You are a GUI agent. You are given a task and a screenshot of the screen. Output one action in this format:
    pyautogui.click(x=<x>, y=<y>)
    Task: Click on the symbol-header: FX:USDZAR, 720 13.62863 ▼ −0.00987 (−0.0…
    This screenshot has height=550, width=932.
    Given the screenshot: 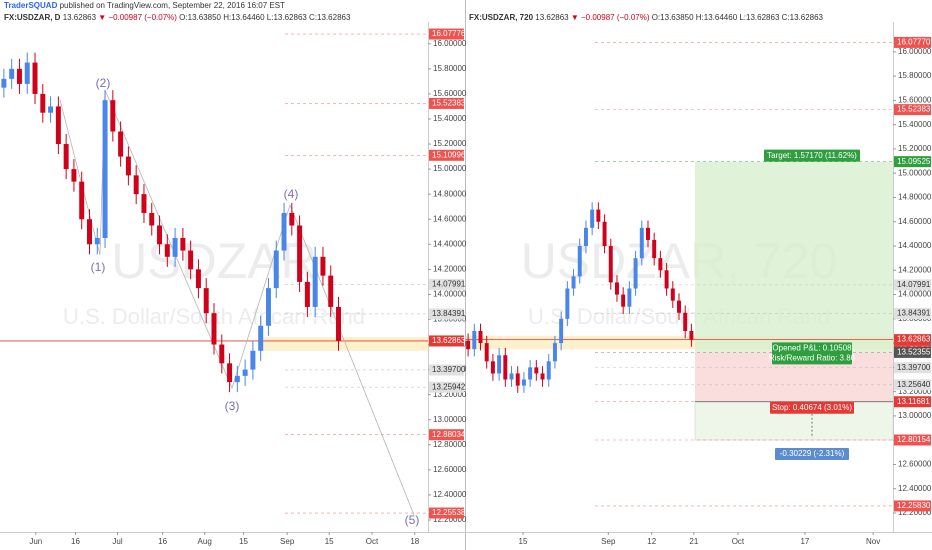 What is the action you would take?
    pyautogui.click(x=646, y=17)
    